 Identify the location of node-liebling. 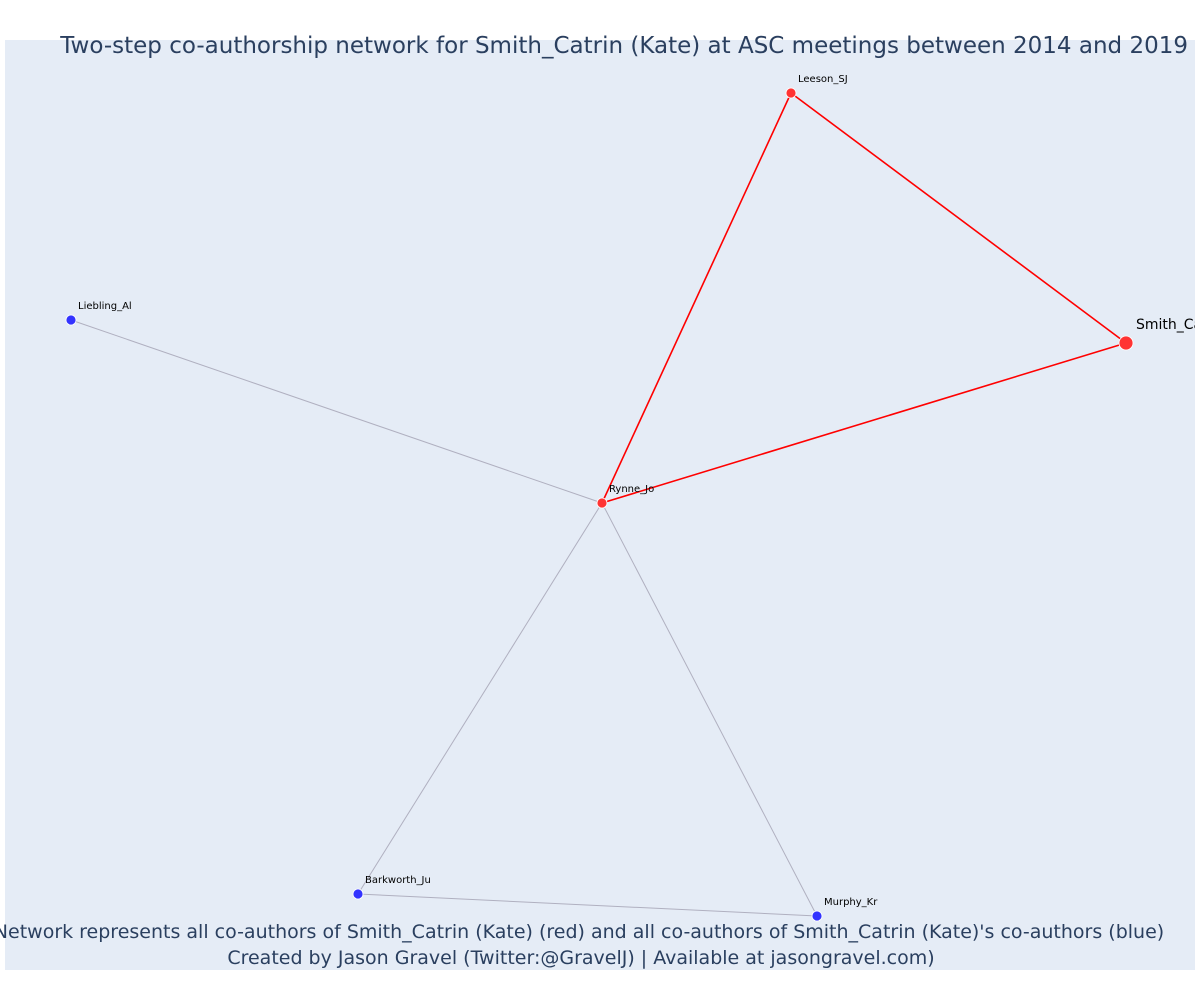
(71, 320).